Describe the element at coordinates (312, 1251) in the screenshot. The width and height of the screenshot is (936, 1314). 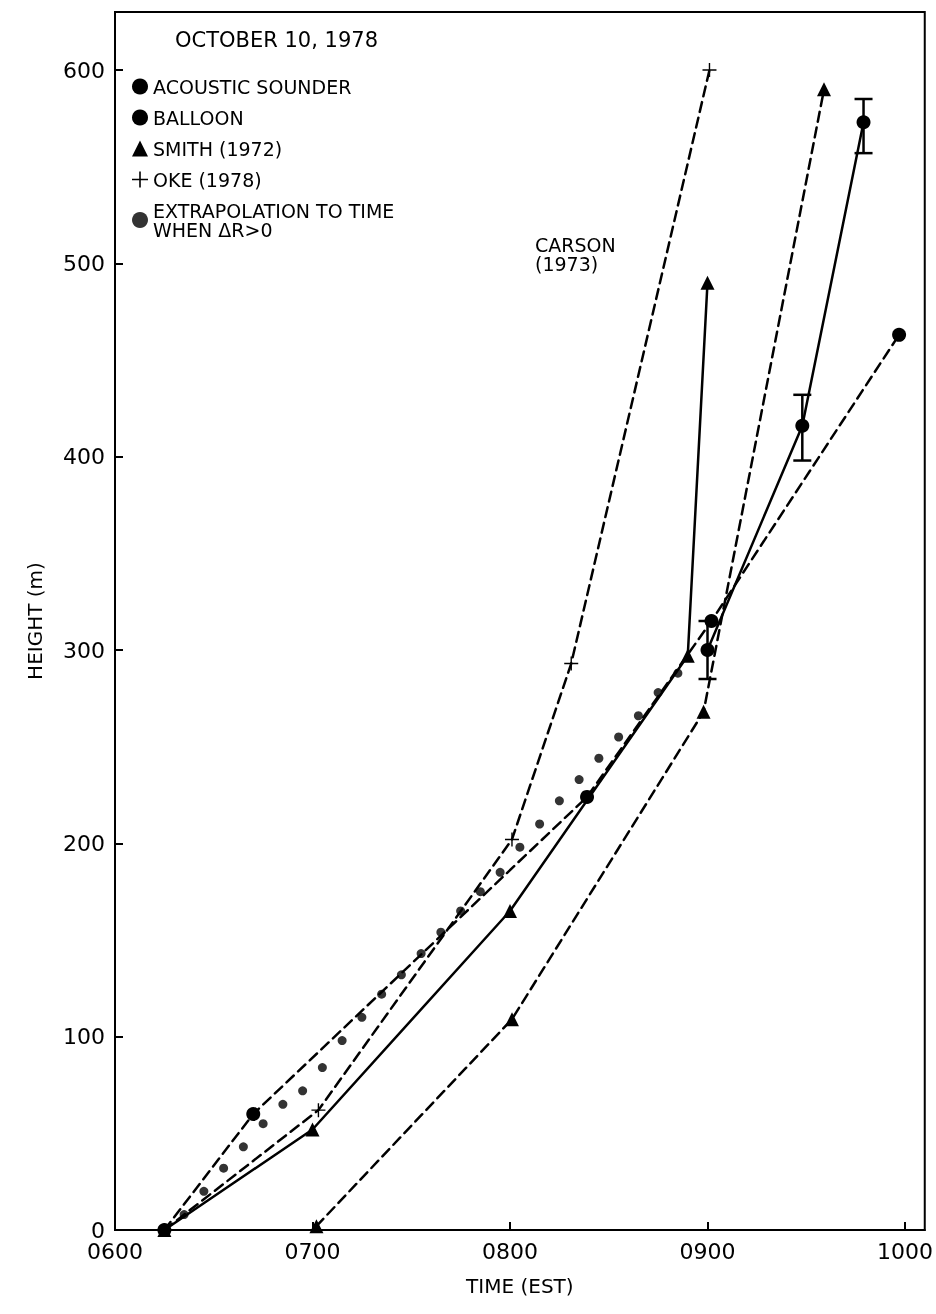
I see `x-tick-label: 0700` at that location.